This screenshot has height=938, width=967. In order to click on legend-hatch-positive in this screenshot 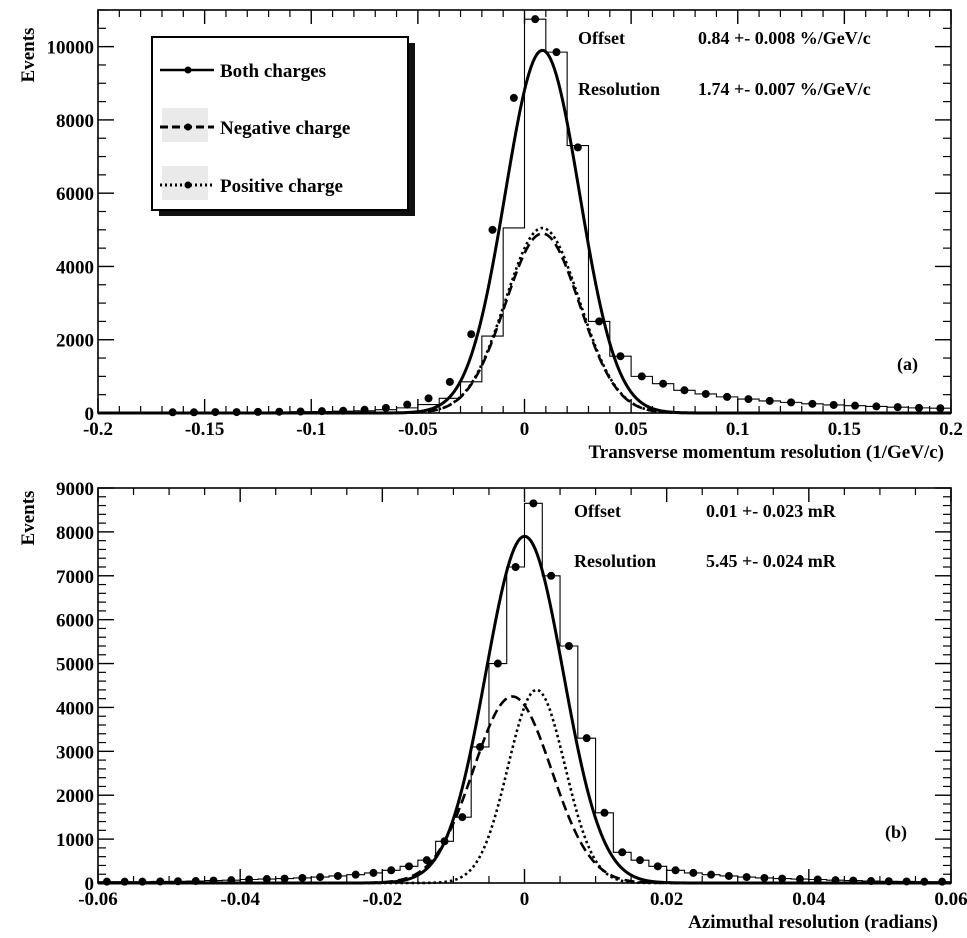, I will do `click(185, 183)`.